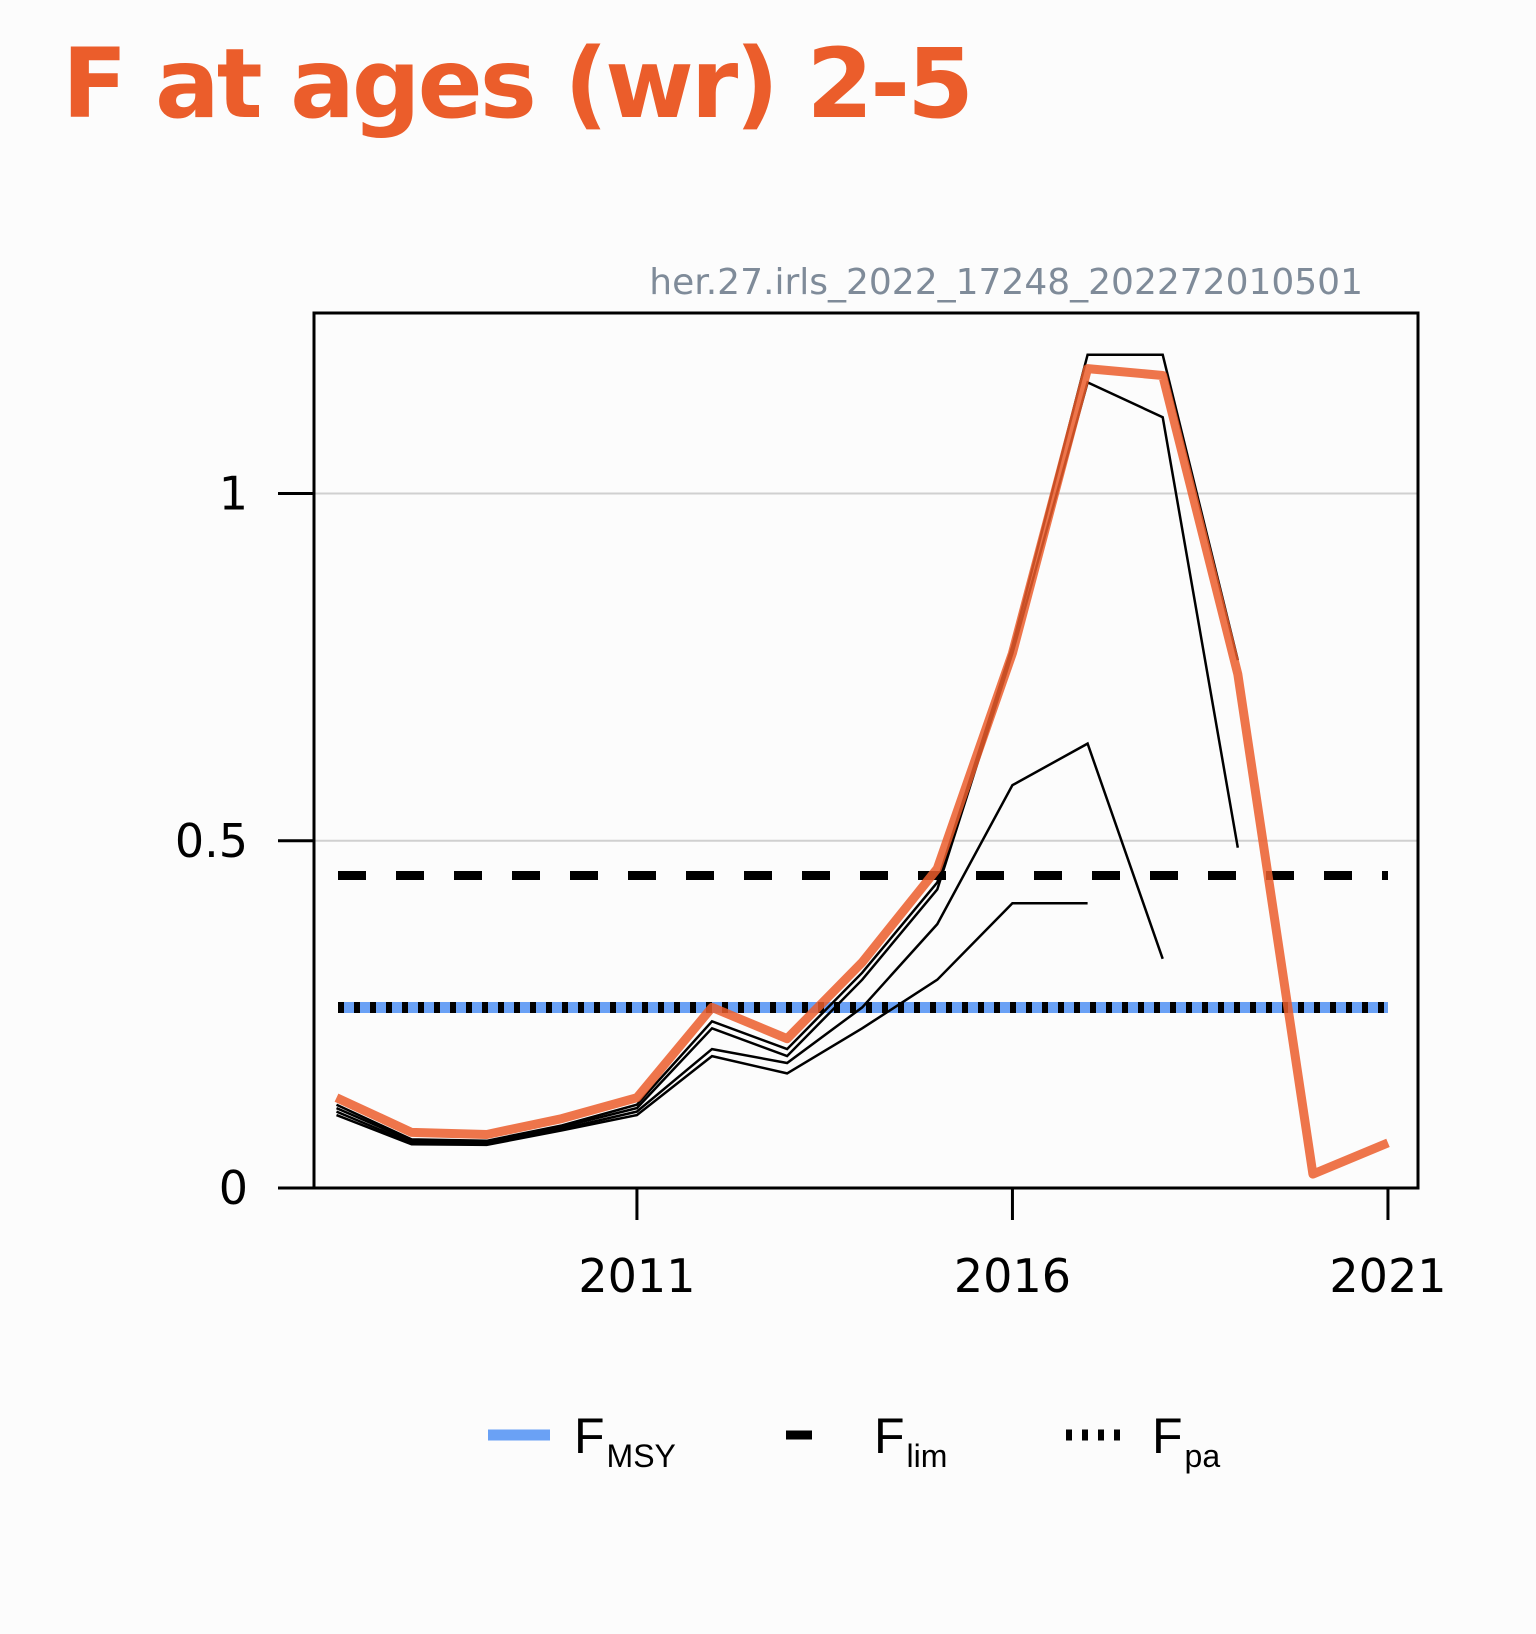 Image resolution: width=1536 pixels, height=1634 pixels. Describe the element at coordinates (1006, 282) in the screenshot. I see `source-label: her.27.irls_2022_17248_202272010501` at that location.